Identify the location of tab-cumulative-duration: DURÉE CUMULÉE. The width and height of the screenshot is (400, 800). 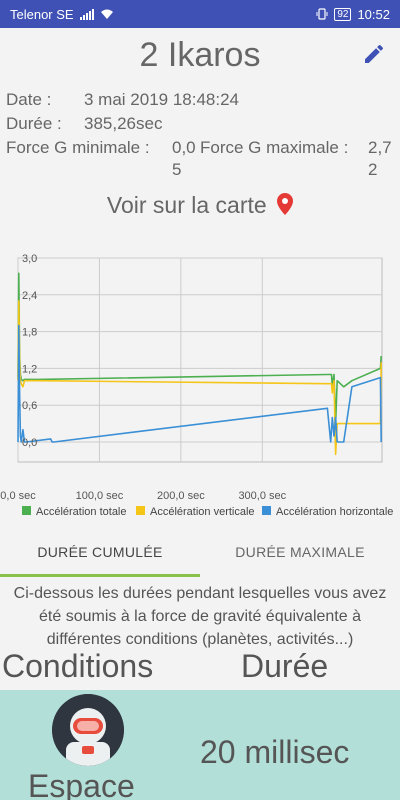
(100, 552).